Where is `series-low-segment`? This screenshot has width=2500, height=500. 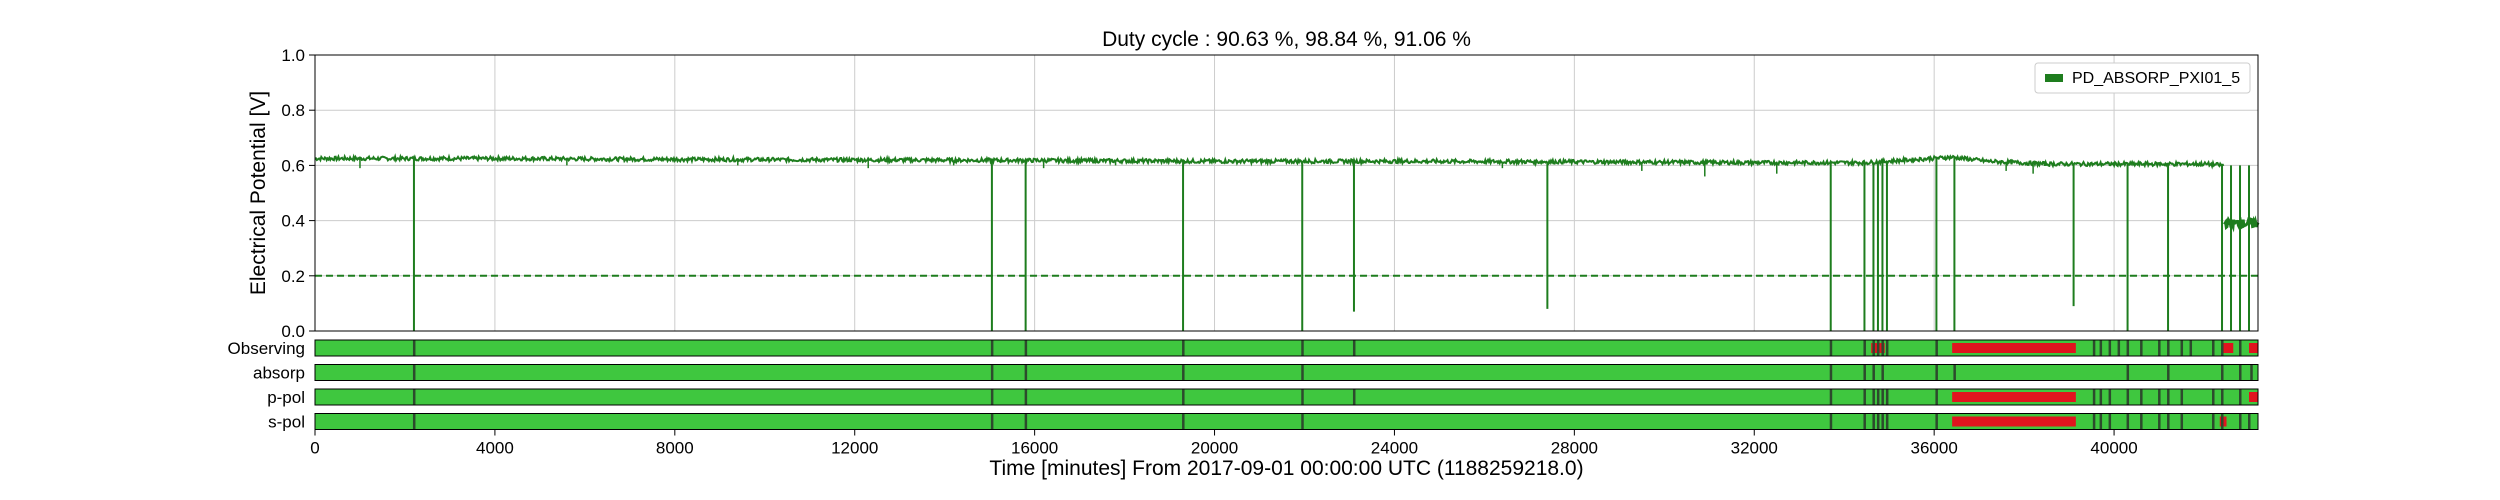 series-low-segment is located at coordinates (2241, 223).